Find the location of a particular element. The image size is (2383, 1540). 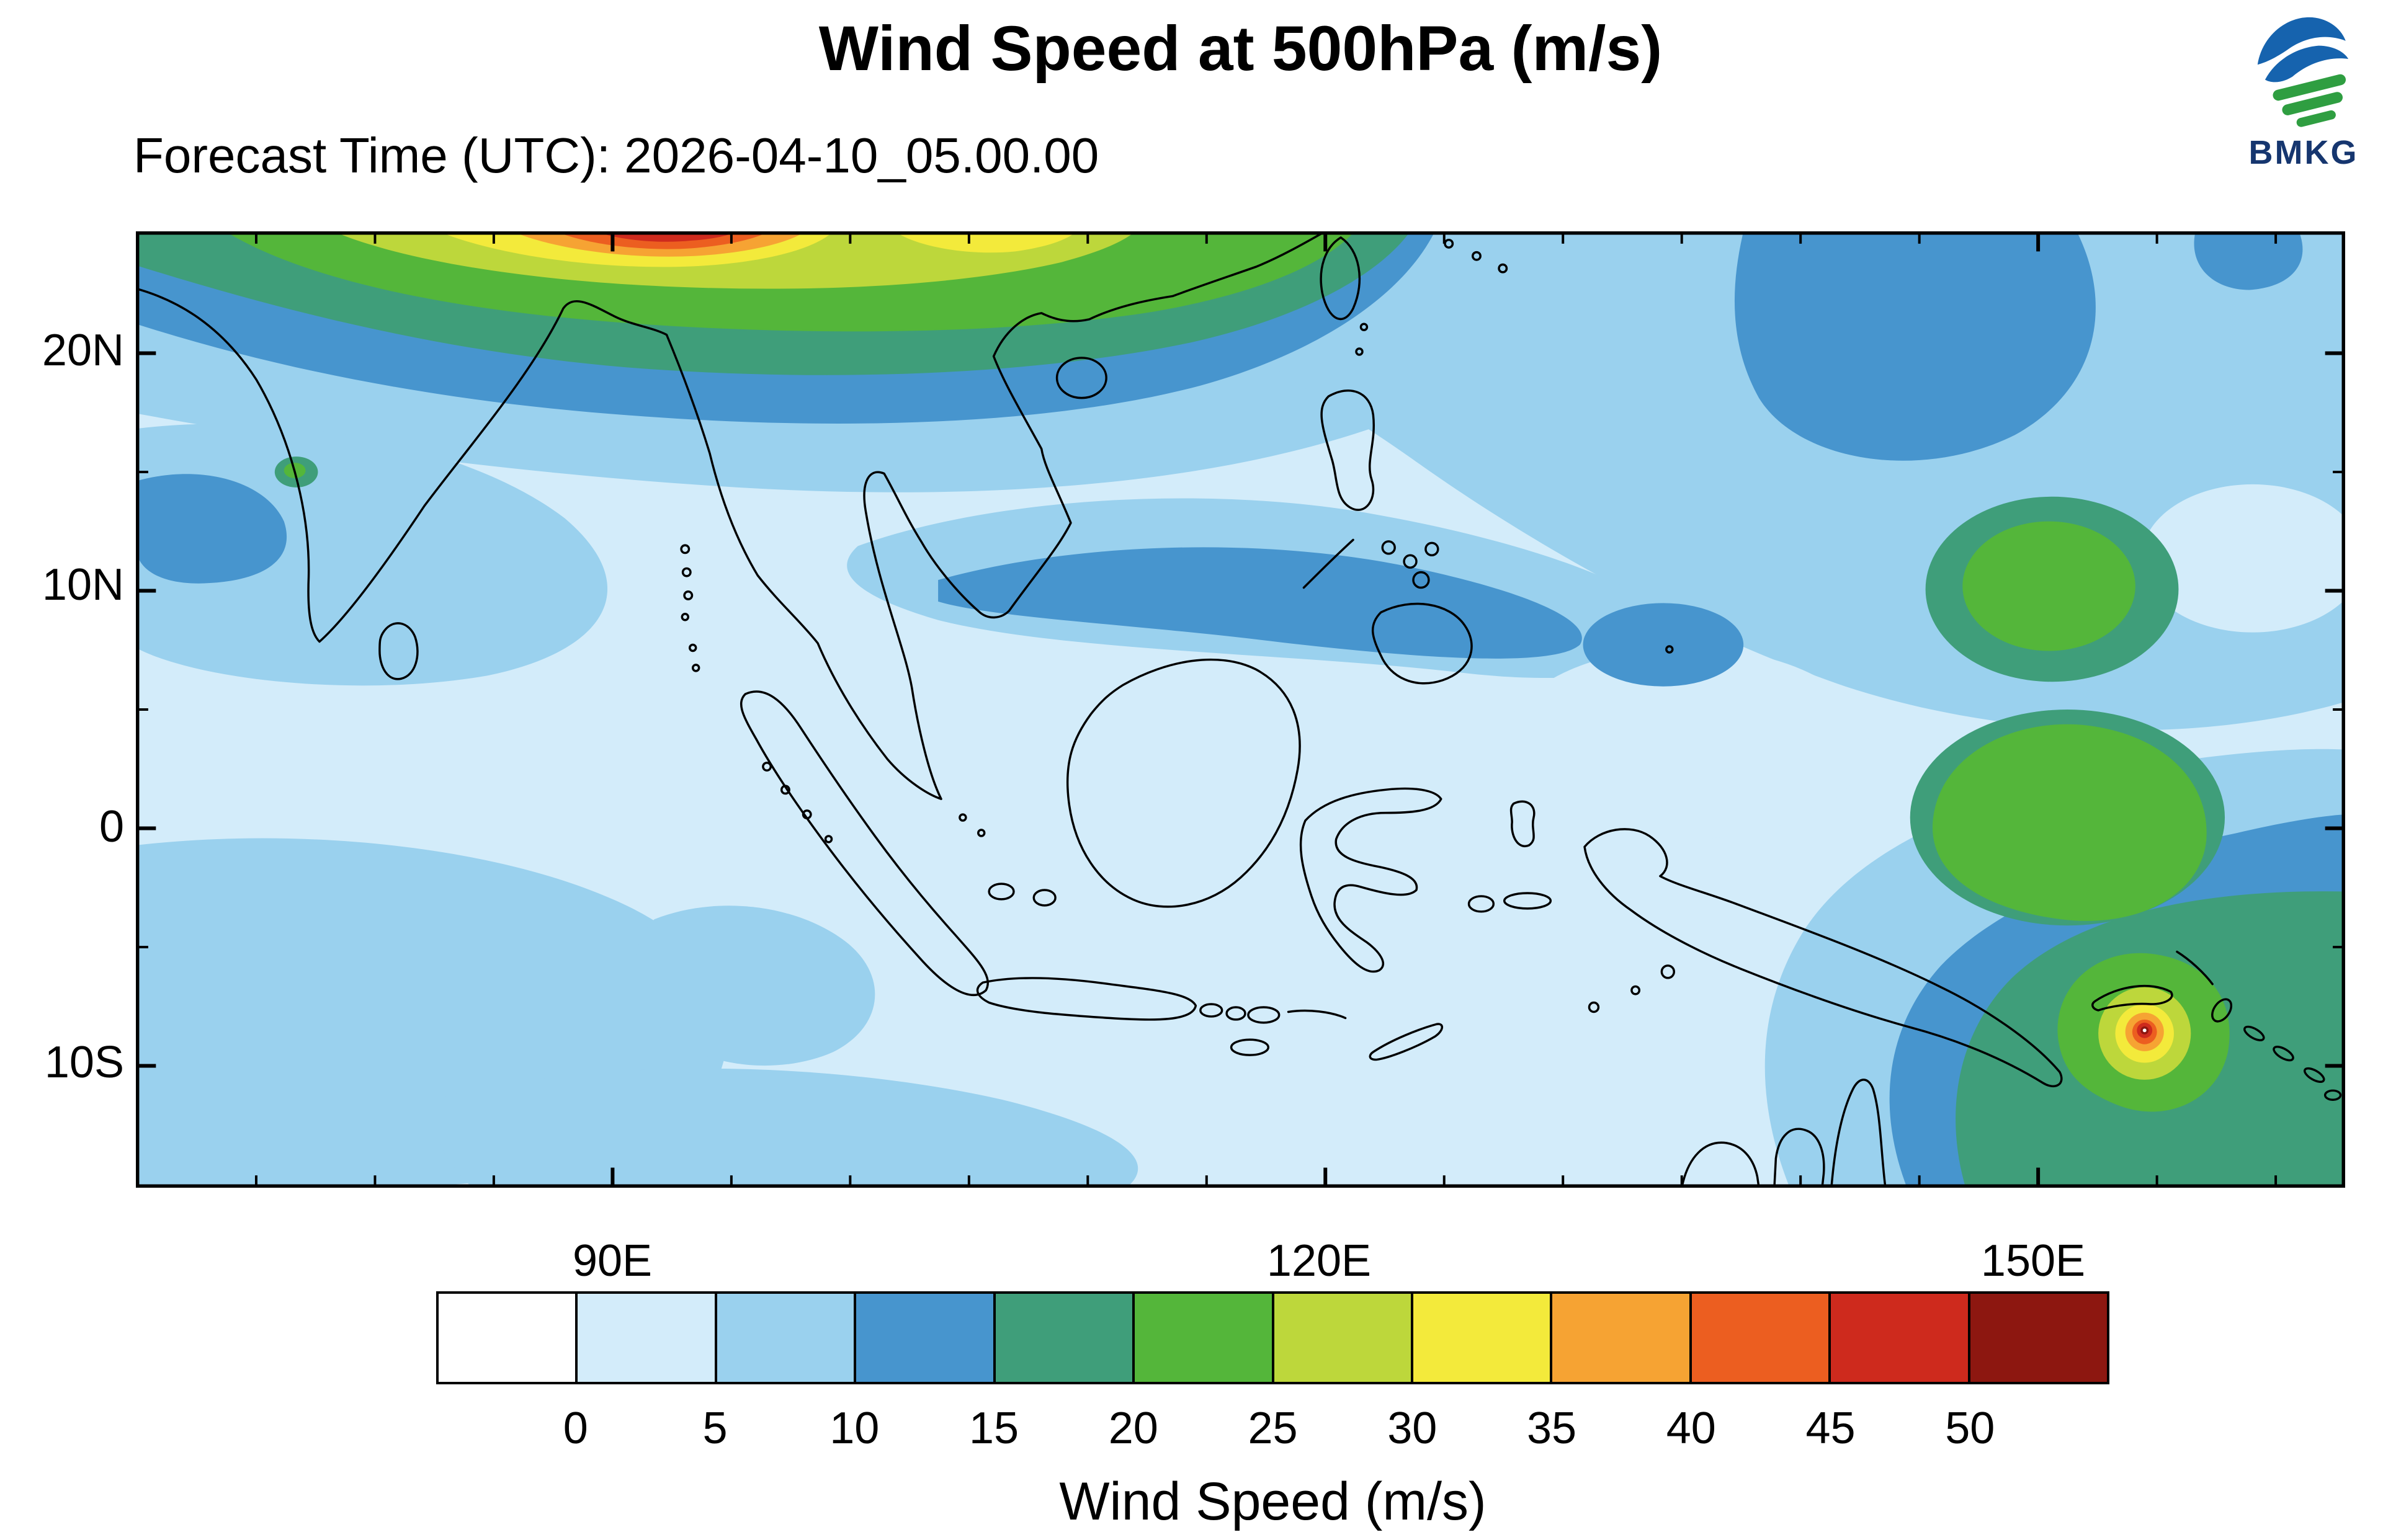

lat-label-10n: 10N is located at coordinates (83, 585).